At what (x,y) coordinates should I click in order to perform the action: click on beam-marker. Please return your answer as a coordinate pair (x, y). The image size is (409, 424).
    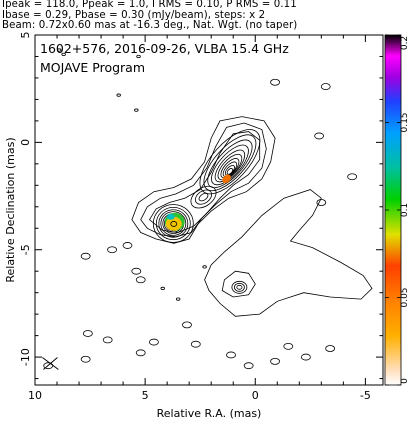
    Looking at the image, I should click on (50, 363).